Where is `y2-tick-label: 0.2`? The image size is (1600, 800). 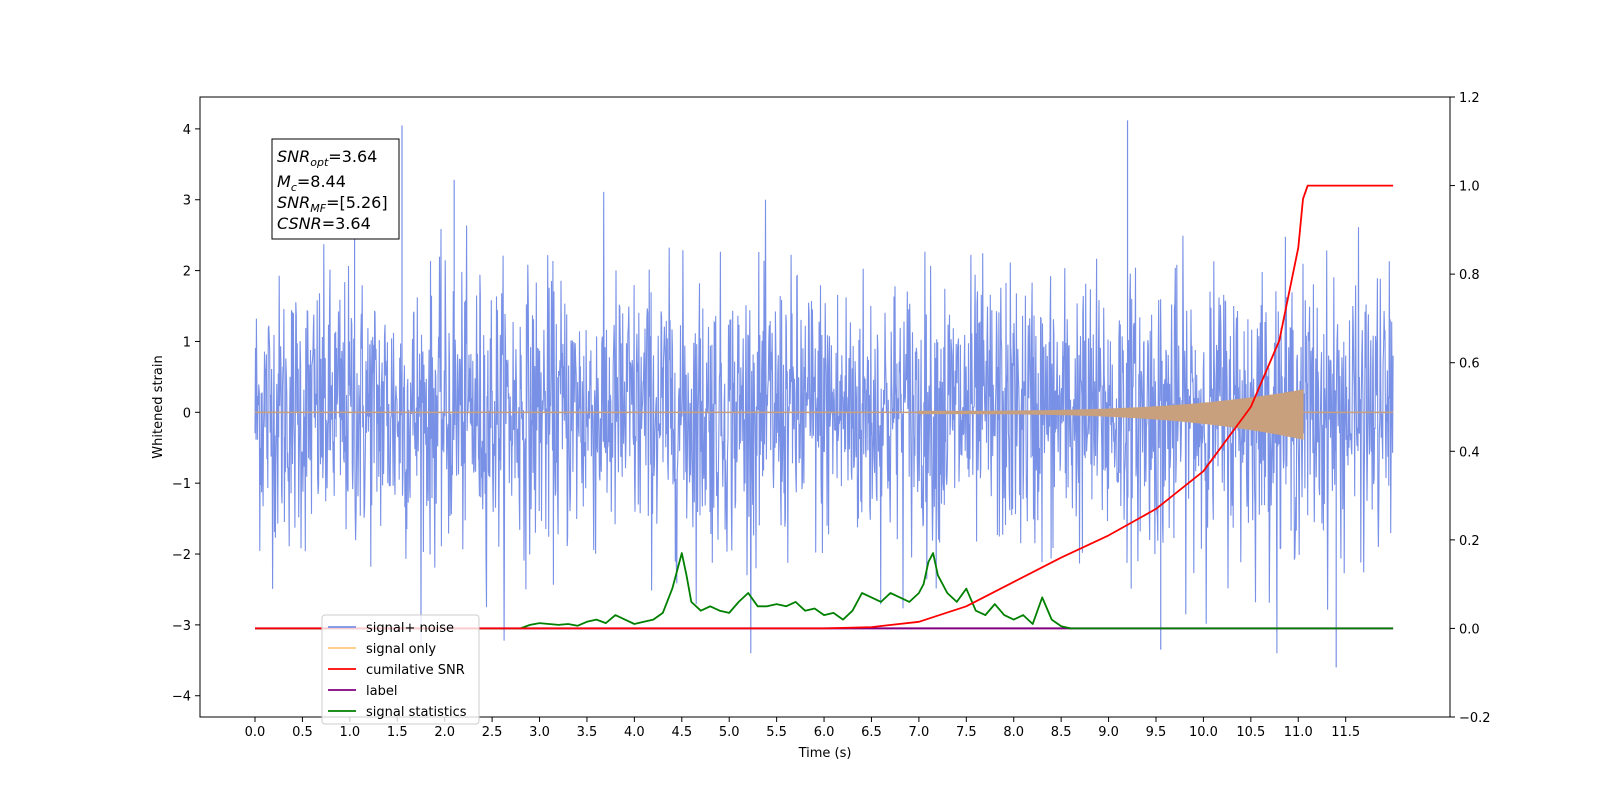 y2-tick-label: 0.2 is located at coordinates (1469, 541).